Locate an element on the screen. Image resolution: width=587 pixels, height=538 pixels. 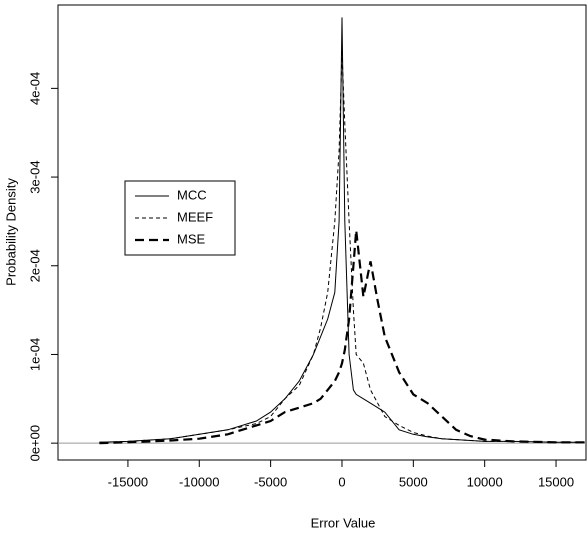
x-tick-label: -10000 is located at coordinates (199, 481).